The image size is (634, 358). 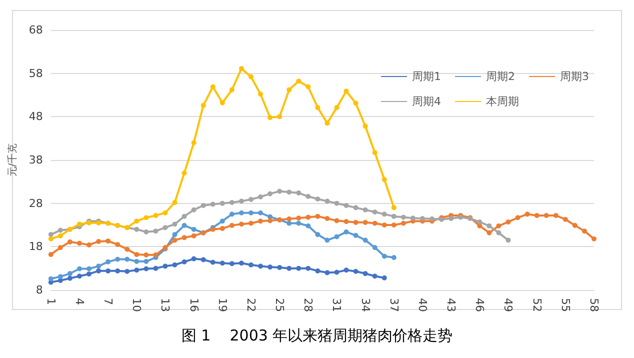 I want to click on x-tick-label: 46, so click(x=479, y=305).